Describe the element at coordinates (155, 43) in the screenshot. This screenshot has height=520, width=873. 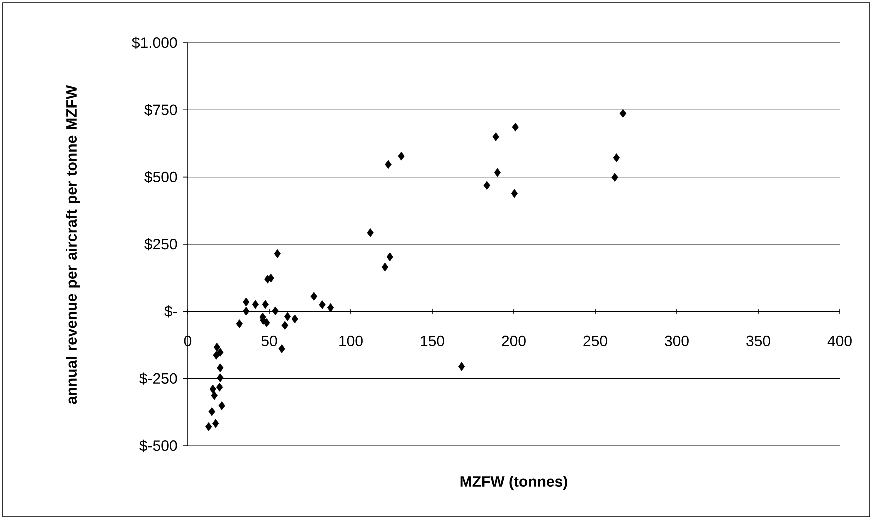
I see `y-tick-label: $1.000` at that location.